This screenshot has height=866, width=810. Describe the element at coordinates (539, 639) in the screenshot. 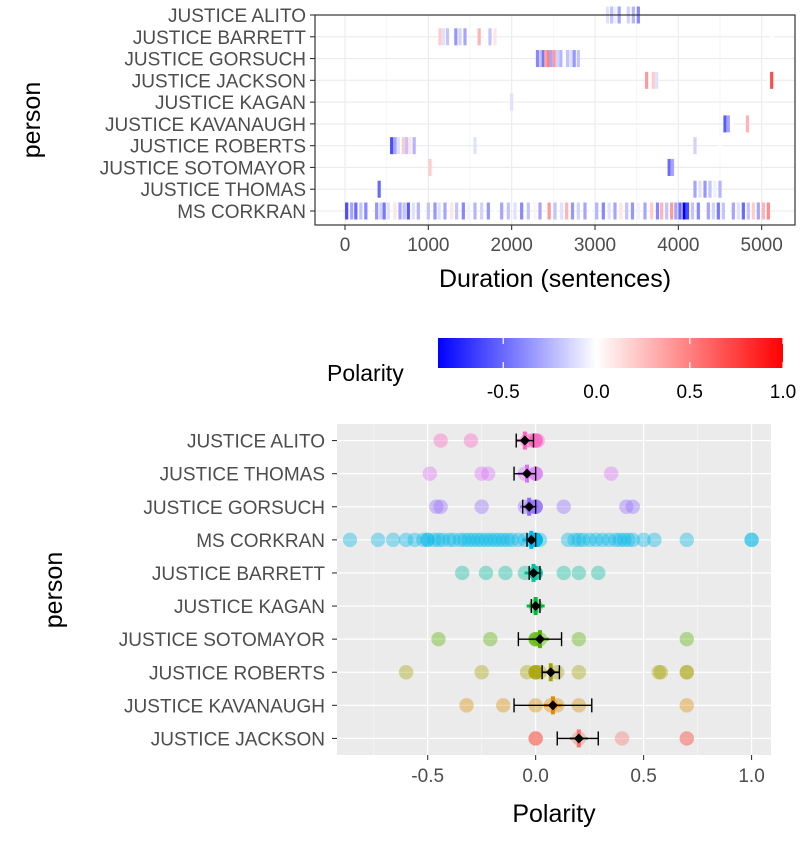

I see `summary-justice-sotomayor-mean-marker` at that location.